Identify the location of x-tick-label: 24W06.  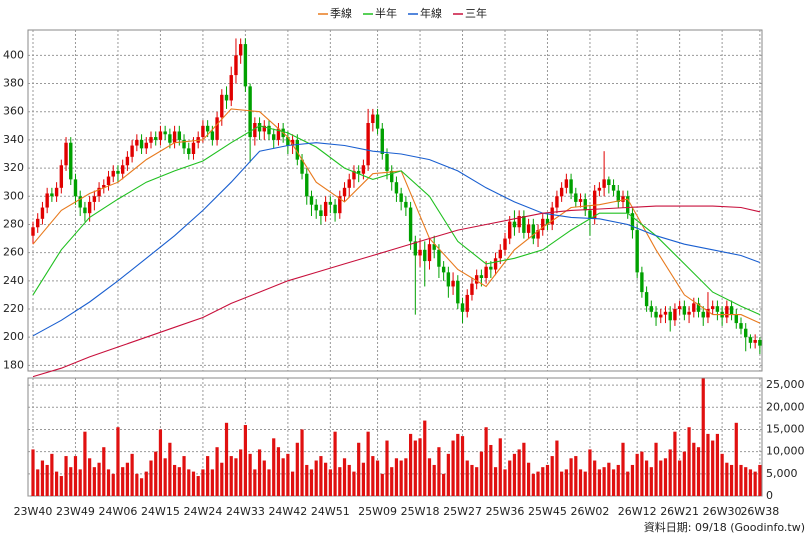
(118, 511).